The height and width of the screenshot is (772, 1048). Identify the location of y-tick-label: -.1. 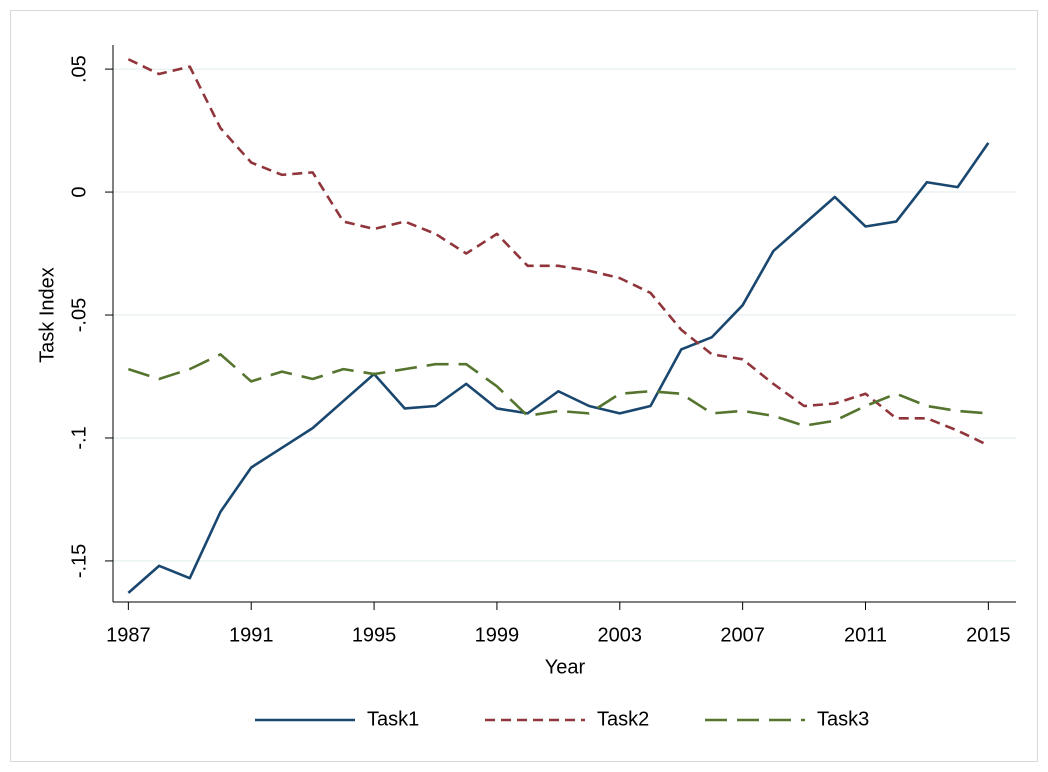
(79, 437).